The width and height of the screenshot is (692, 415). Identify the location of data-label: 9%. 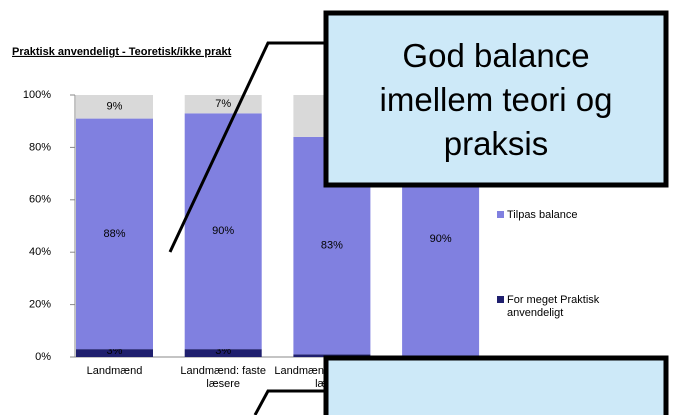
(115, 107).